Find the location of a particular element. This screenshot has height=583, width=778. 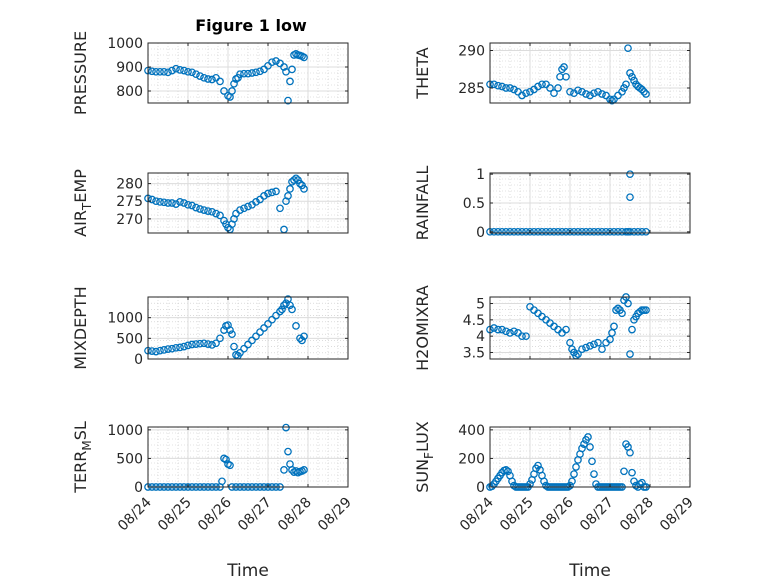

minor-grid is located at coordinates (590, 457).